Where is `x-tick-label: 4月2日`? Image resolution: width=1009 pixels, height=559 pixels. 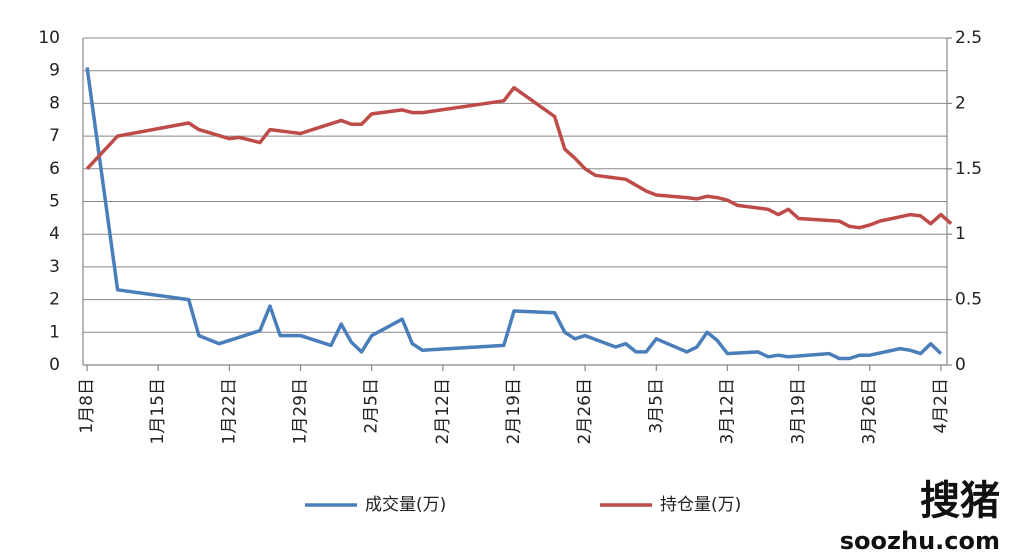 x-tick-label: 4月2日 is located at coordinates (941, 406).